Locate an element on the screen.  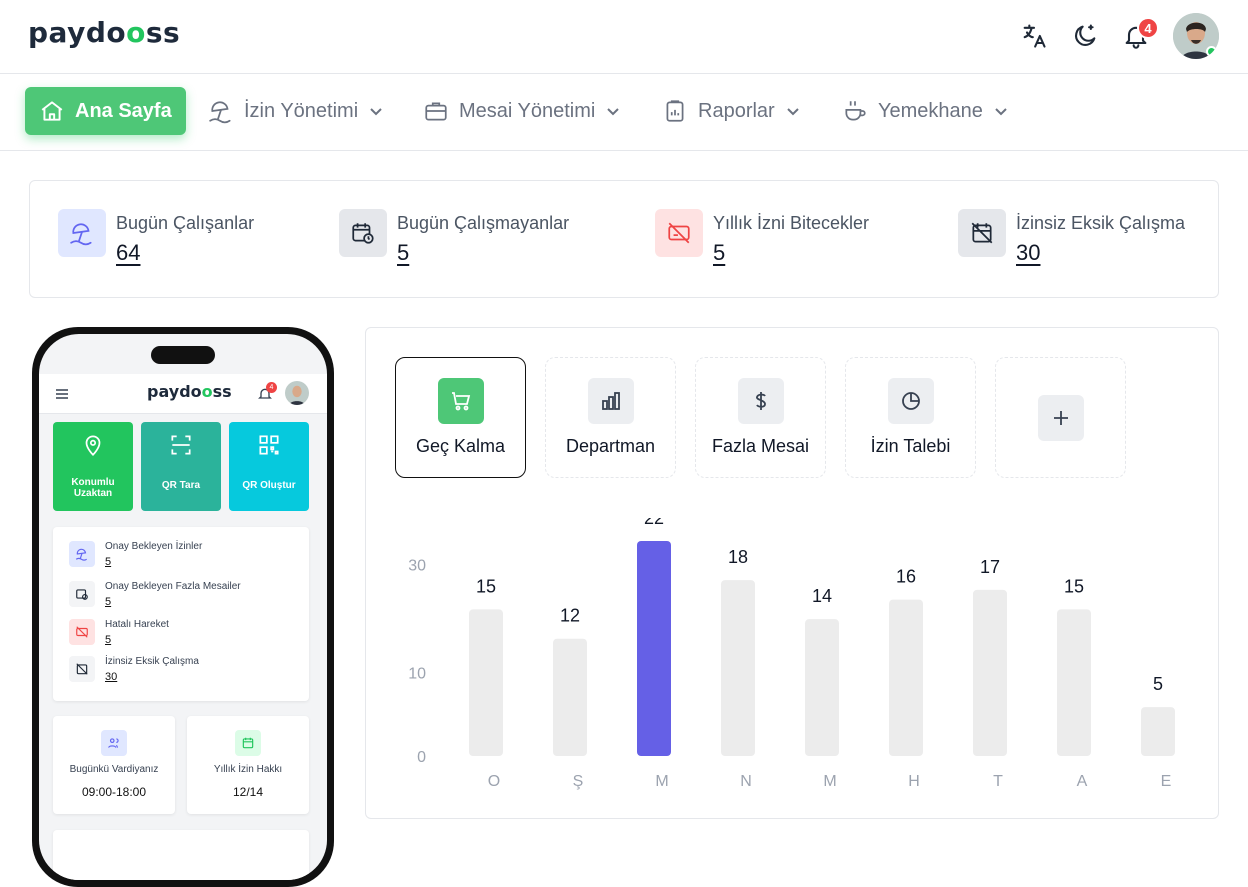
list-item: İzinsiz Eksik Çalışma 30 is located at coordinates (134, 670).